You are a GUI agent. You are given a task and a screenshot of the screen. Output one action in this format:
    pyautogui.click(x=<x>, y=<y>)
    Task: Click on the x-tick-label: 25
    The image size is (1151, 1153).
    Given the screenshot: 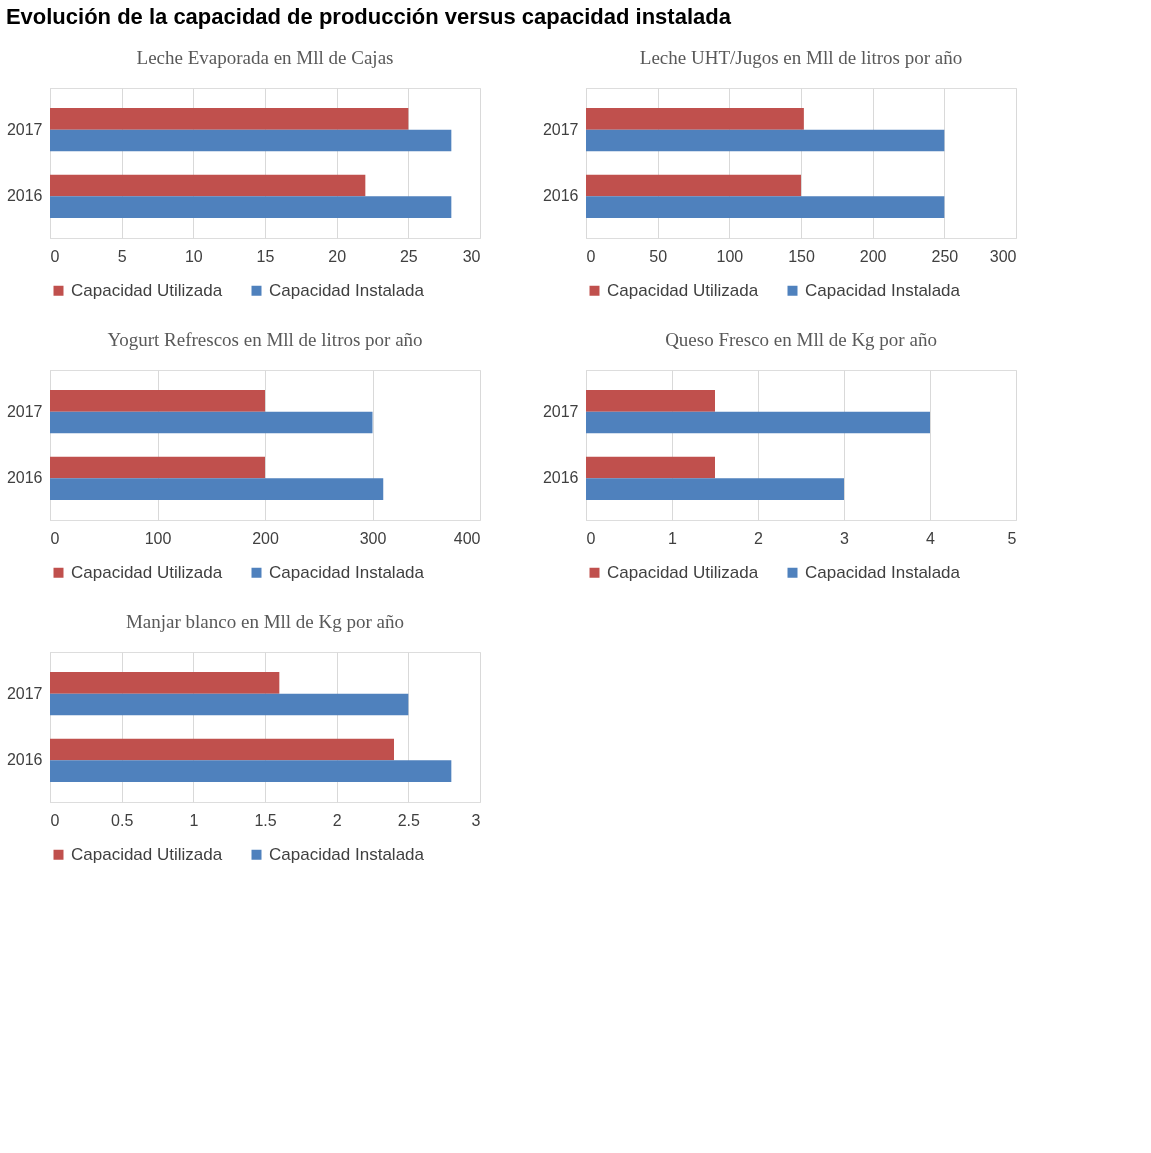 What is the action you would take?
    pyautogui.click(x=408, y=256)
    